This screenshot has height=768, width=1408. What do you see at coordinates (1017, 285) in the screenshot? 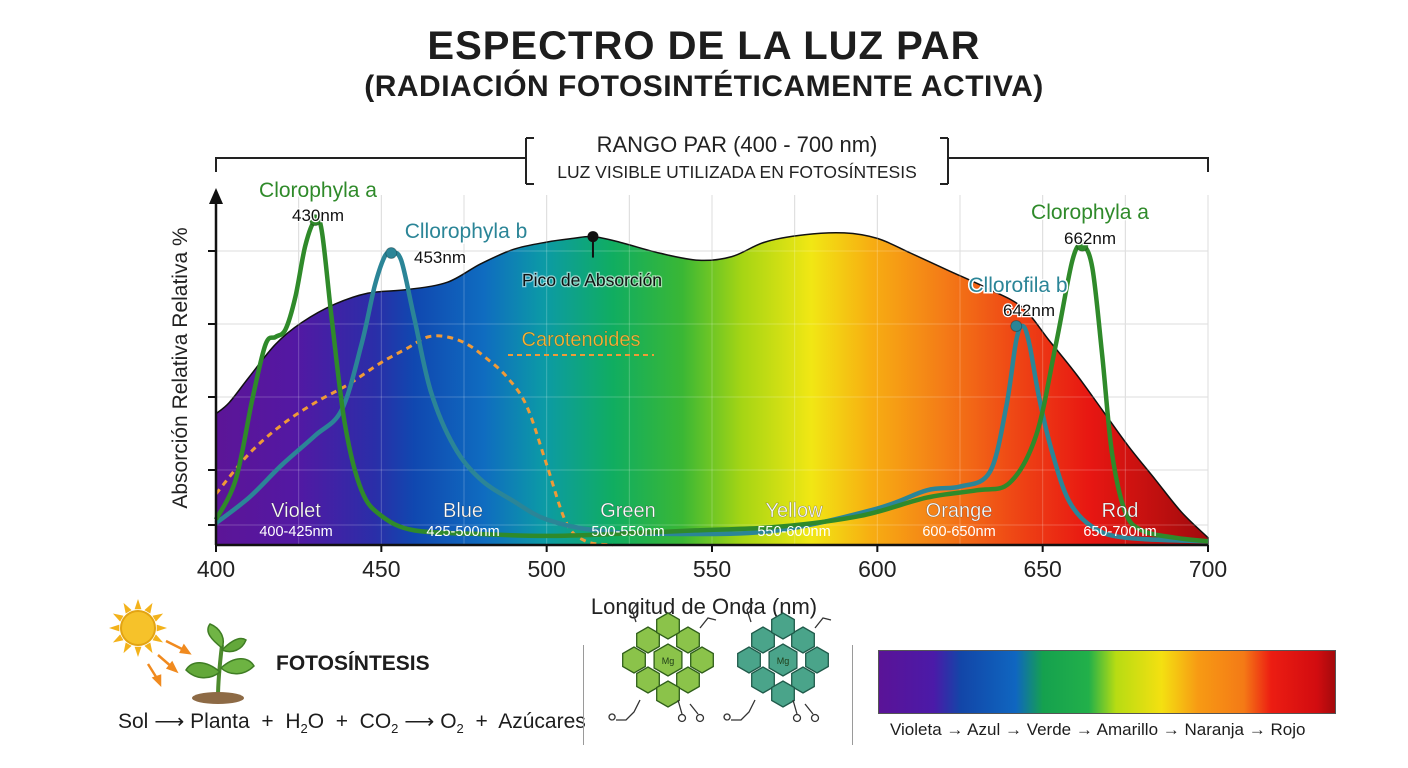
I see `peak-annotation-label: Cllorofila b` at bounding box center [1017, 285].